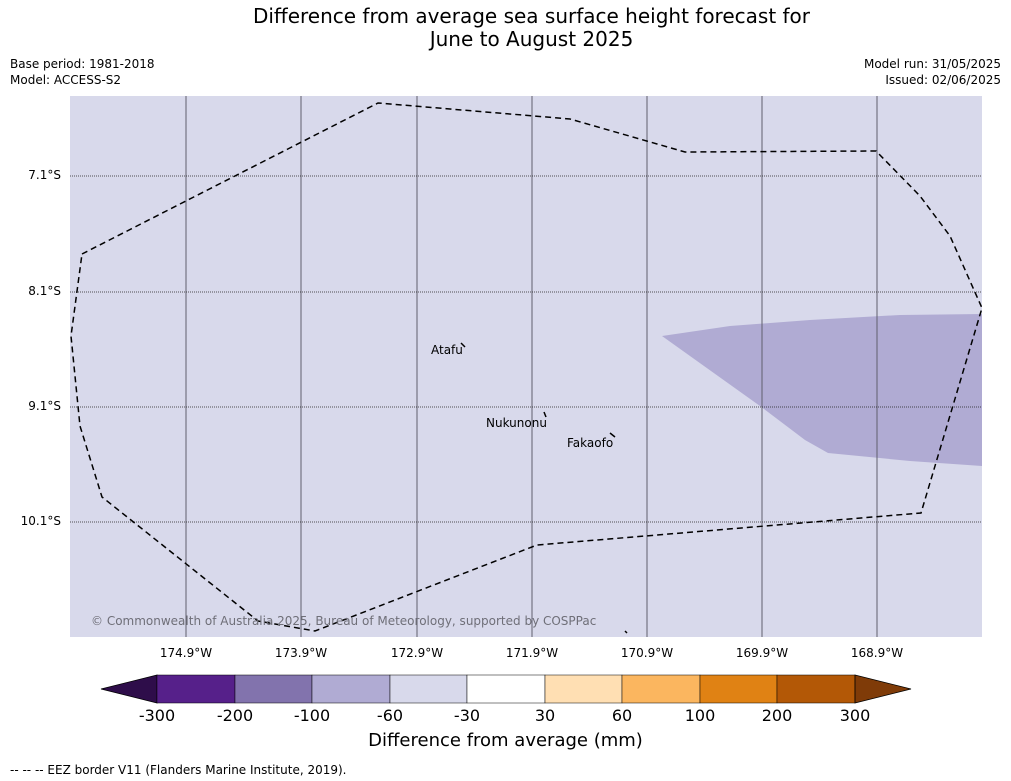 The image size is (1011, 781). What do you see at coordinates (532, 653) in the screenshot?
I see `lon-label-171-9: 171.9°W` at bounding box center [532, 653].